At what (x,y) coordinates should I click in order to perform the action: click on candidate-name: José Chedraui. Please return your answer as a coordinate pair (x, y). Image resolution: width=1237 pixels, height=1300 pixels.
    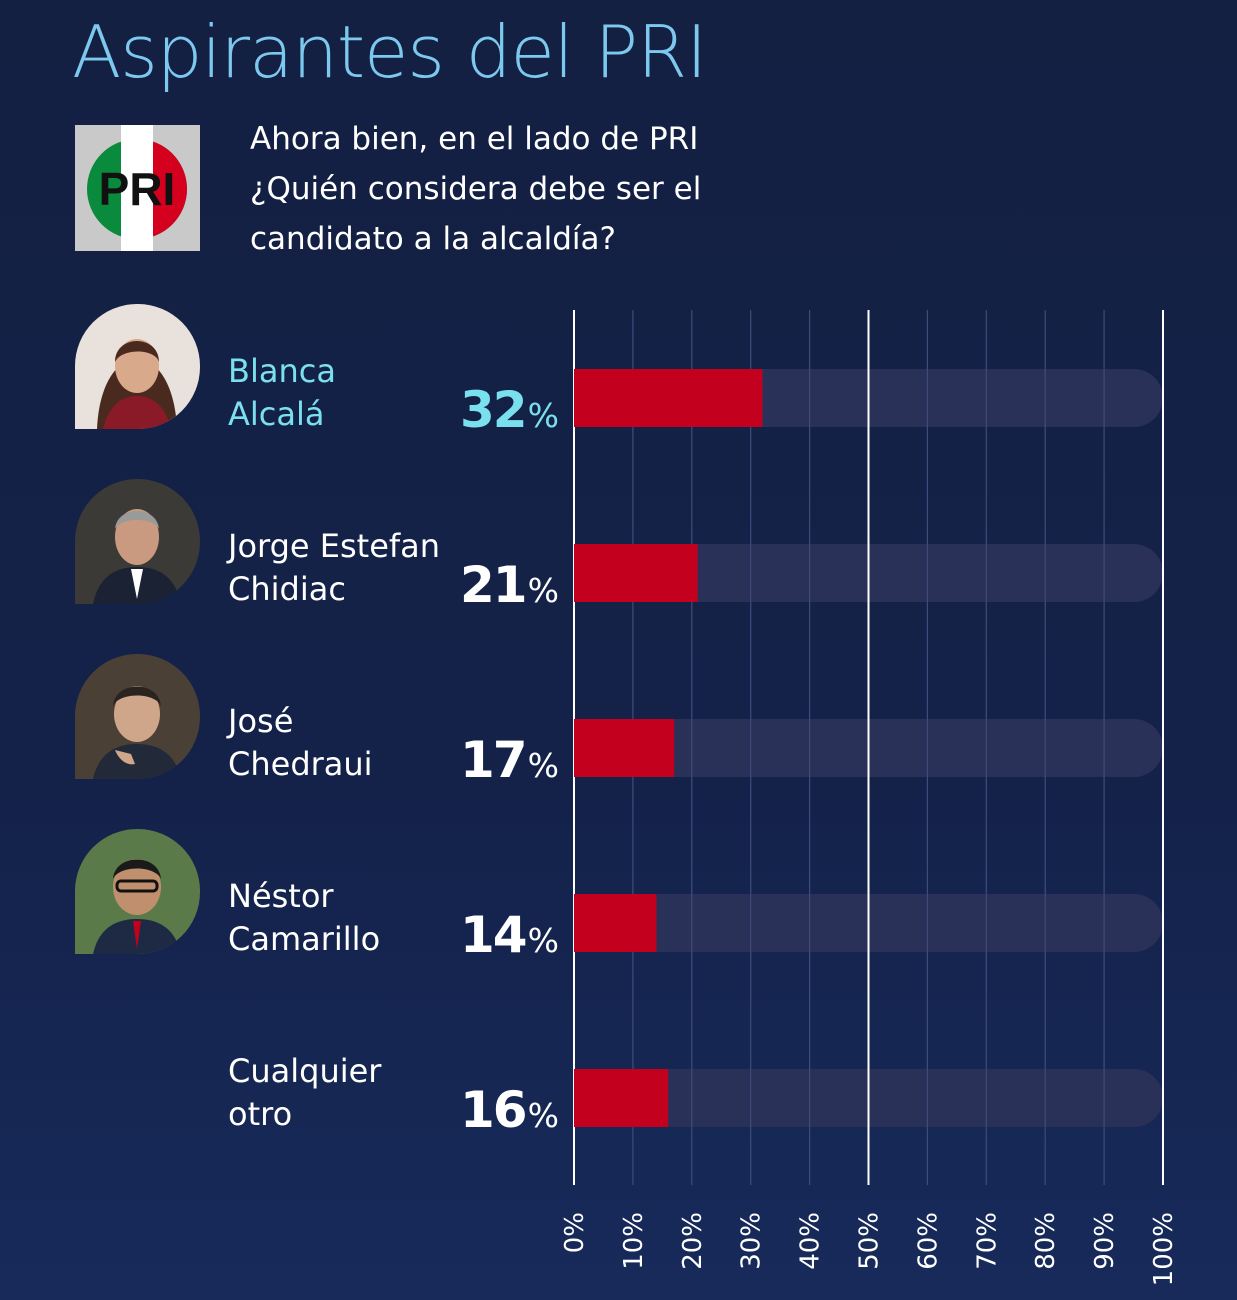
    Looking at the image, I should click on (300, 742).